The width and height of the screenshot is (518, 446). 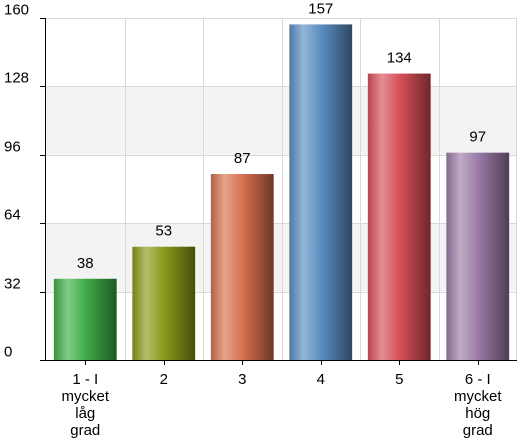 What do you see at coordinates (16, 10) in the screenshot?
I see `y-tick-label: 160` at bounding box center [16, 10].